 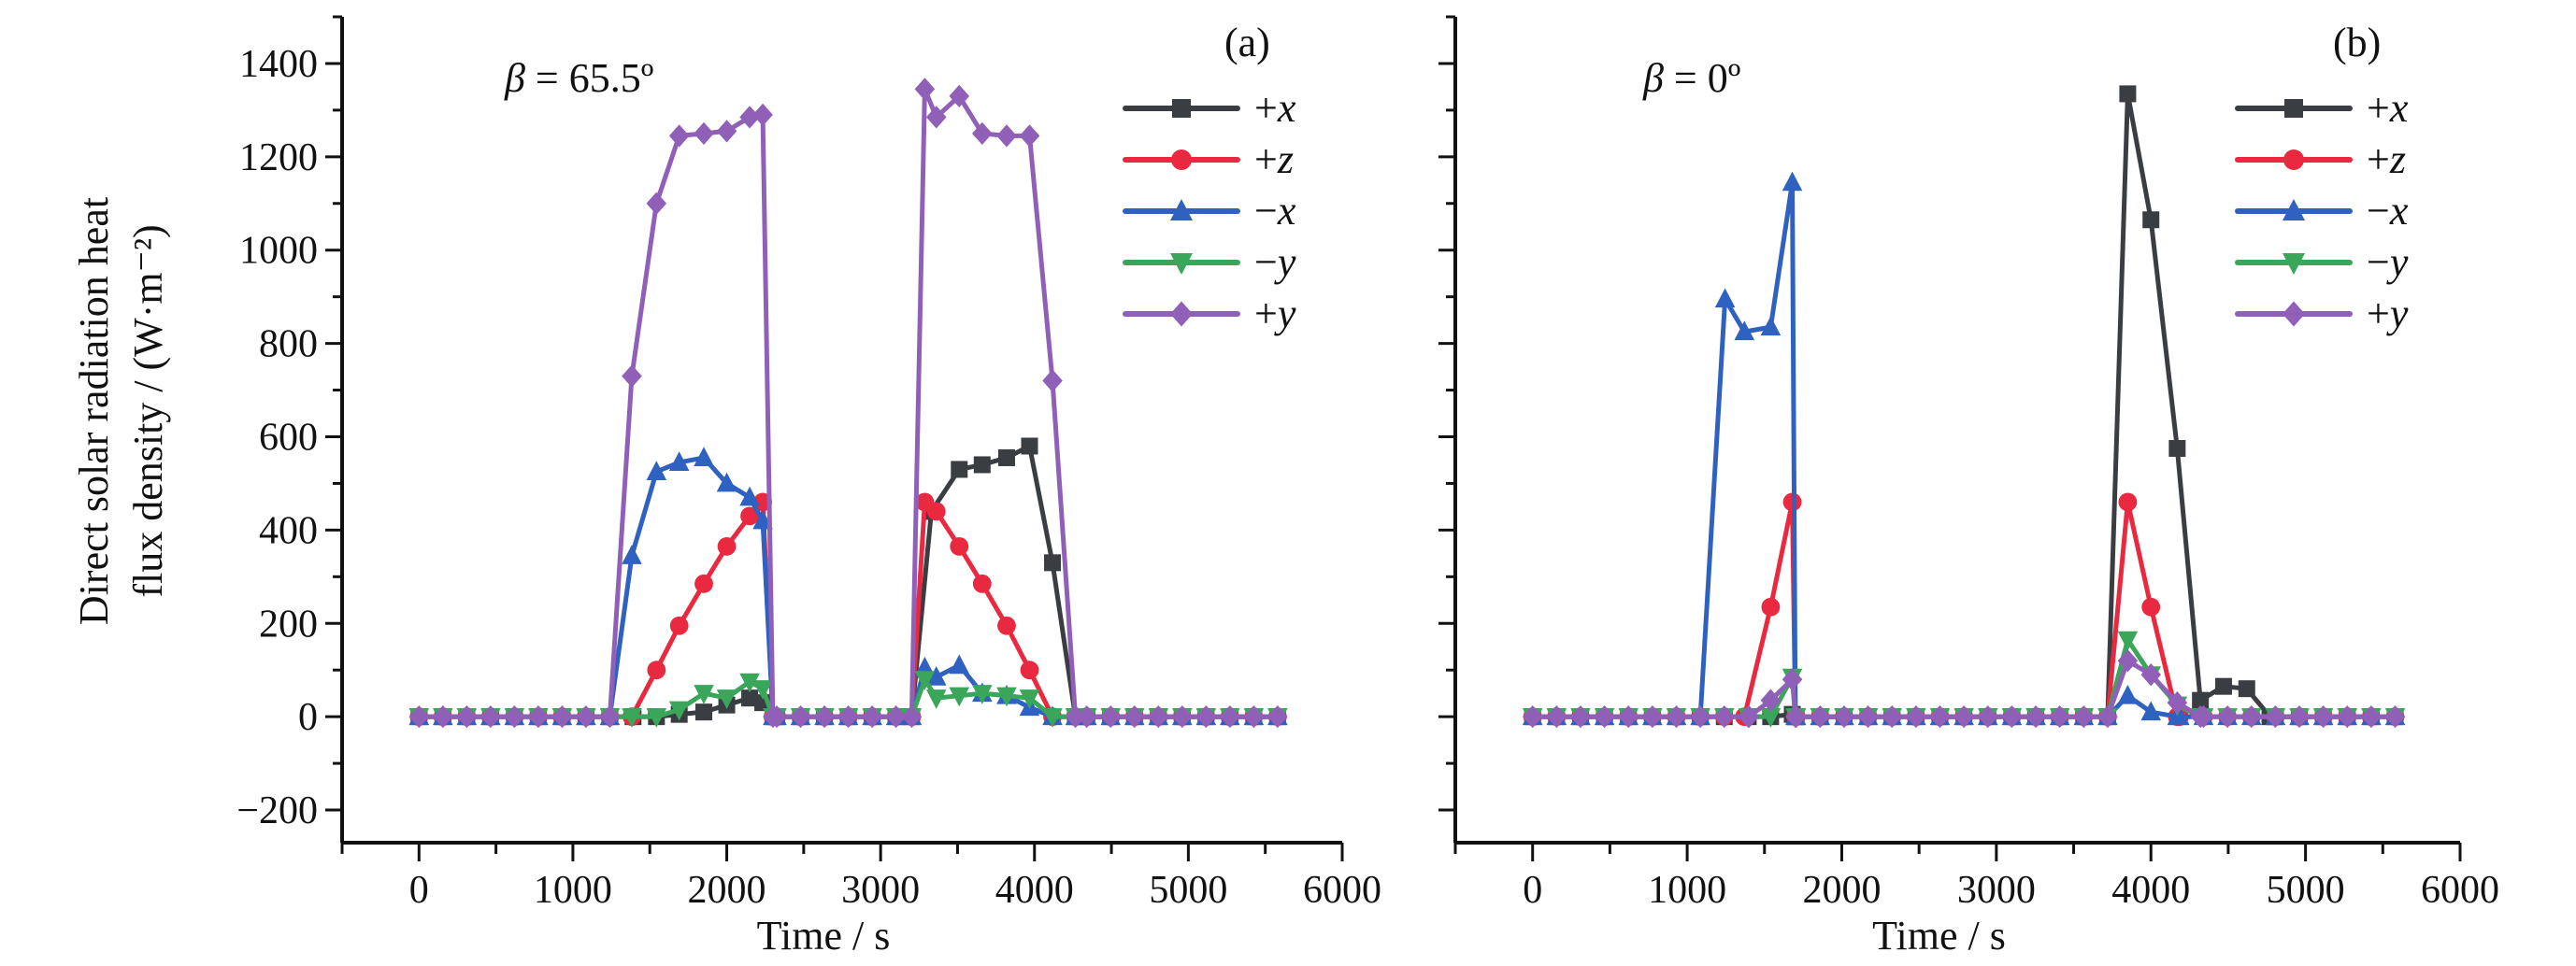 I want to click on y-axis-title-line: flux density / (W·m⁻²), so click(x=148, y=410).